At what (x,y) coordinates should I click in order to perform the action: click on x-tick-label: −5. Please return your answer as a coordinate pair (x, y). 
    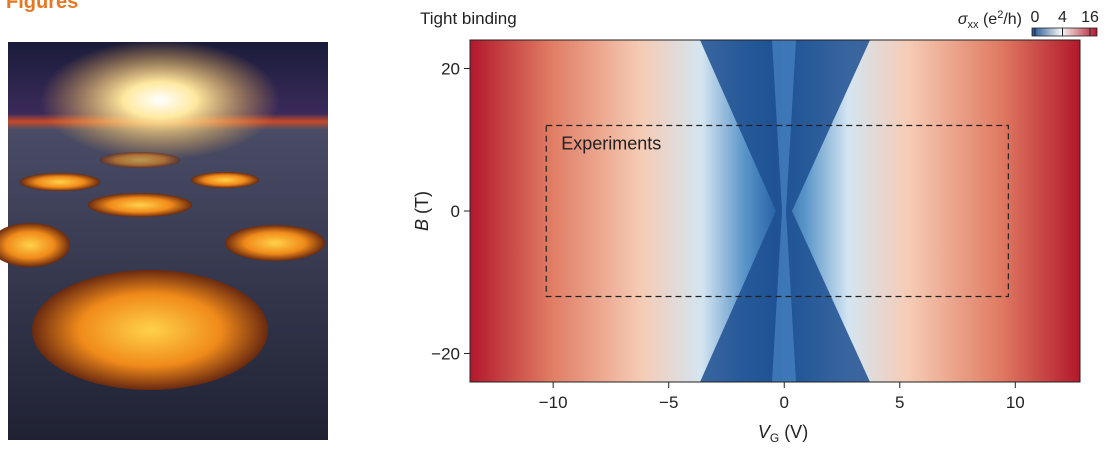
    Looking at the image, I should click on (668, 402).